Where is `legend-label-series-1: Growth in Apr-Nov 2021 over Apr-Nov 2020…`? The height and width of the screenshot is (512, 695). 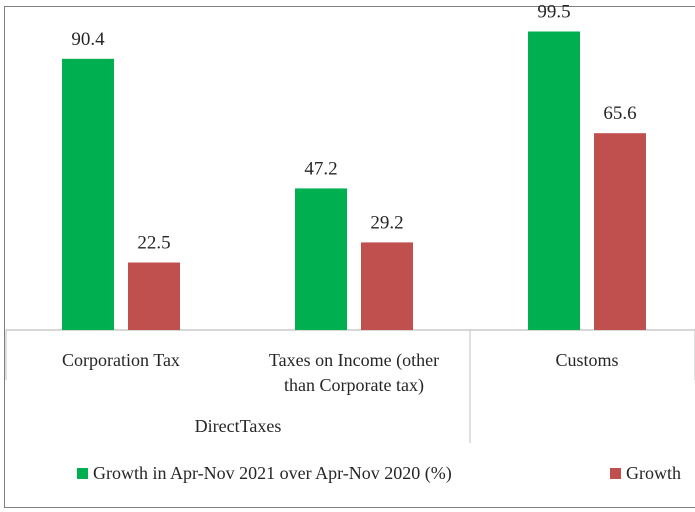
legend-label-series-1: Growth in Apr-Nov 2021 over Apr-Nov 2020… is located at coordinates (272, 473).